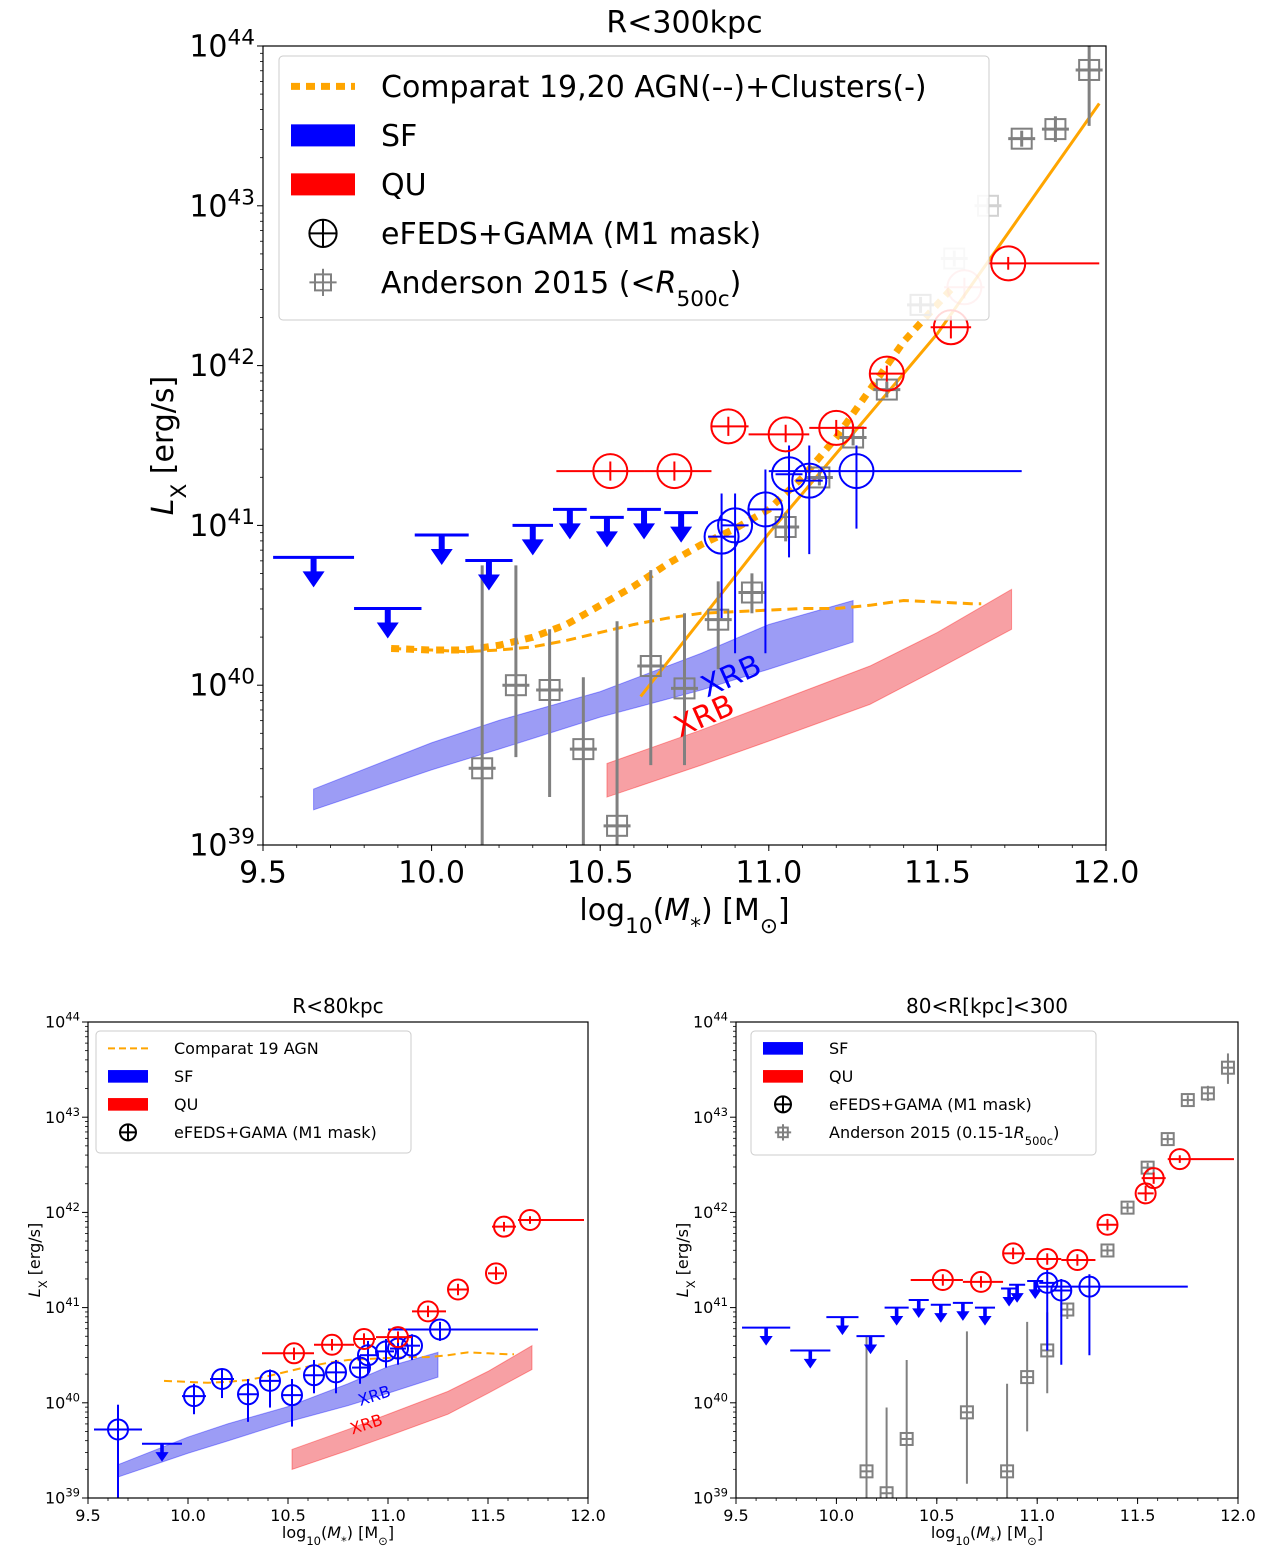 The image size is (1283, 1555). I want to click on comparat-total-line, so click(673, 468).